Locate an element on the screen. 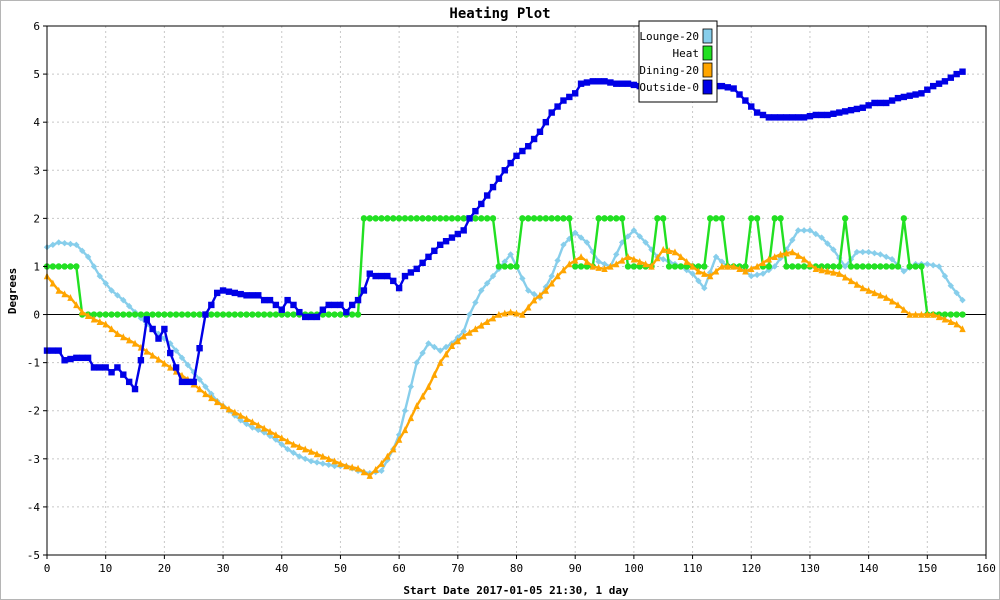 This screenshot has height=600, width=1000. x-tick-label: 0 is located at coordinates (47, 568).